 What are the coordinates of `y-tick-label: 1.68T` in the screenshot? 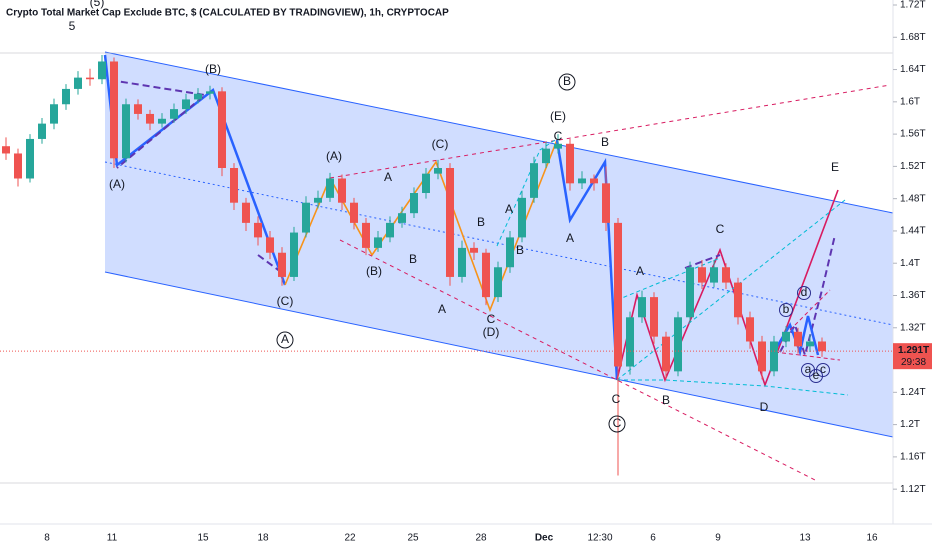 It's located at (913, 37).